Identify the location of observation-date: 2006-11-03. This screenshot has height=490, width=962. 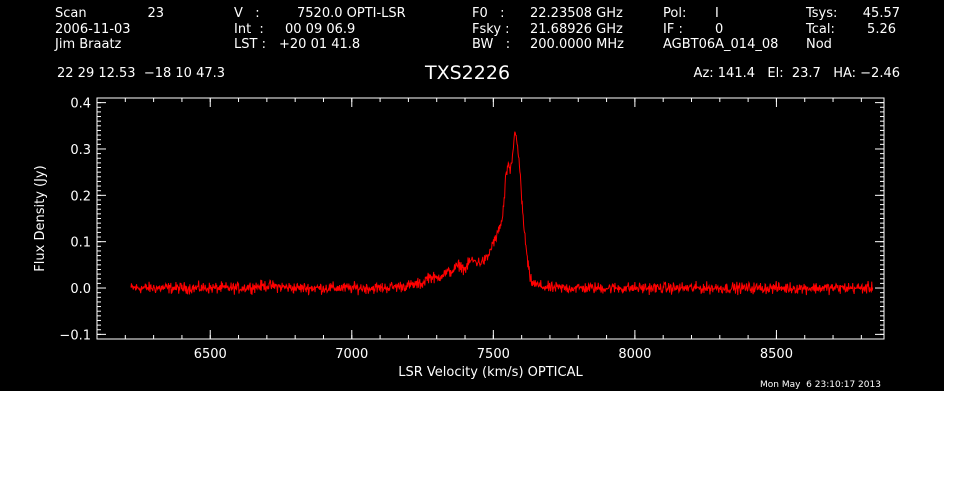
(93, 29).